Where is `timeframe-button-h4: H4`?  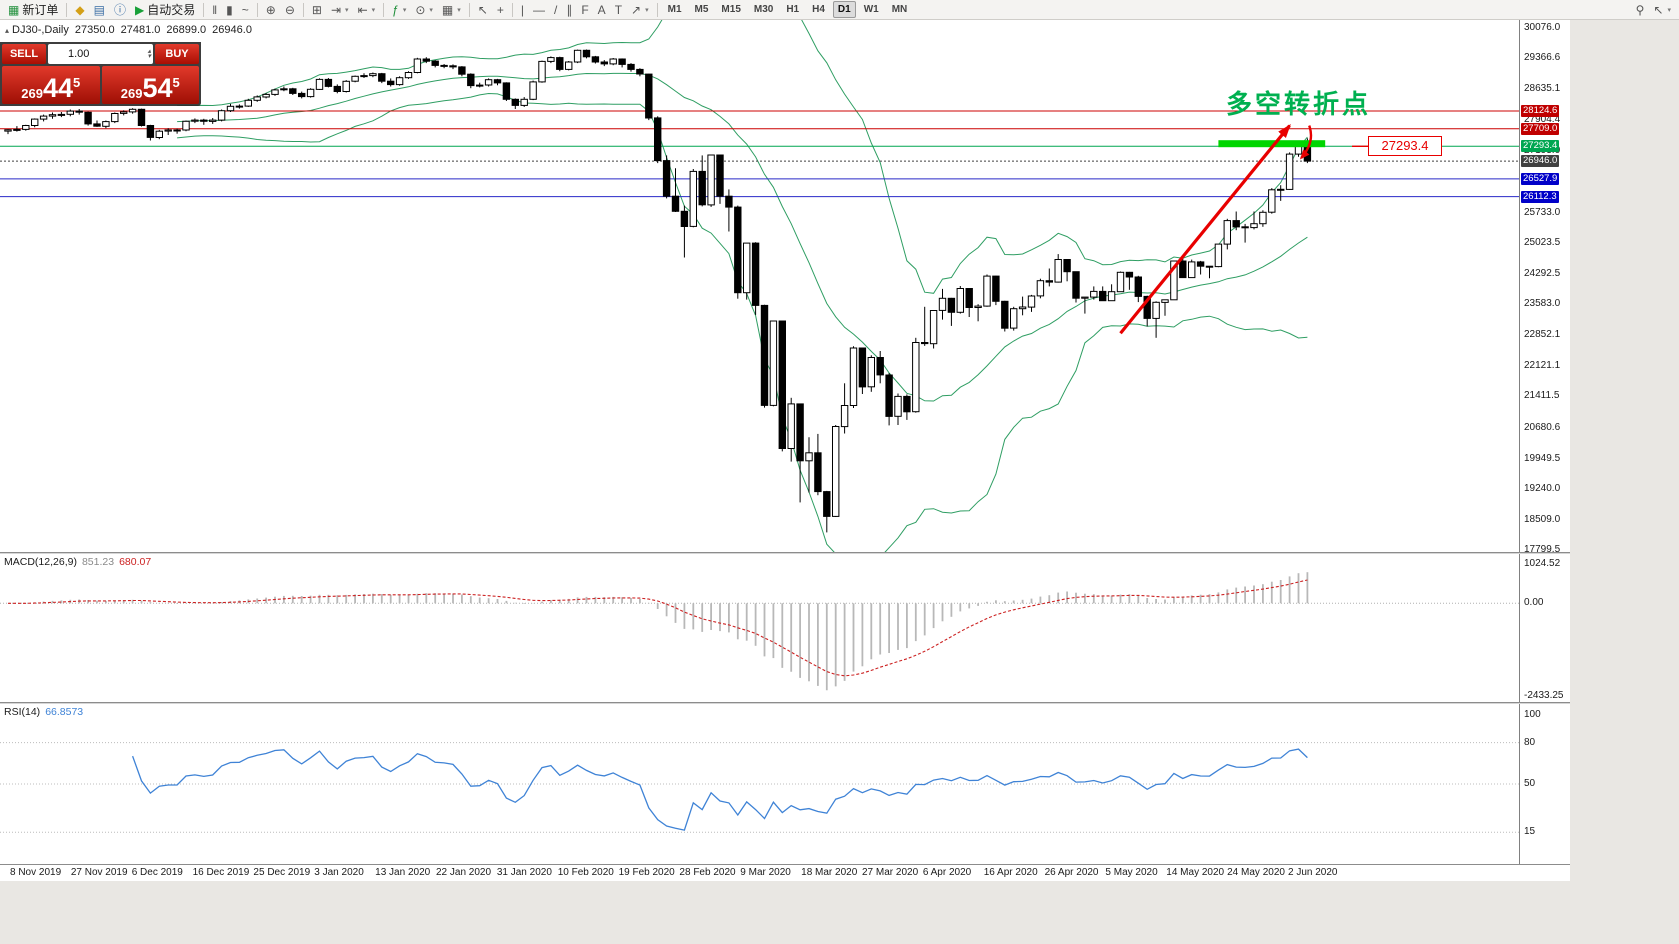
timeframe-button-h4: H4 is located at coordinates (818, 9).